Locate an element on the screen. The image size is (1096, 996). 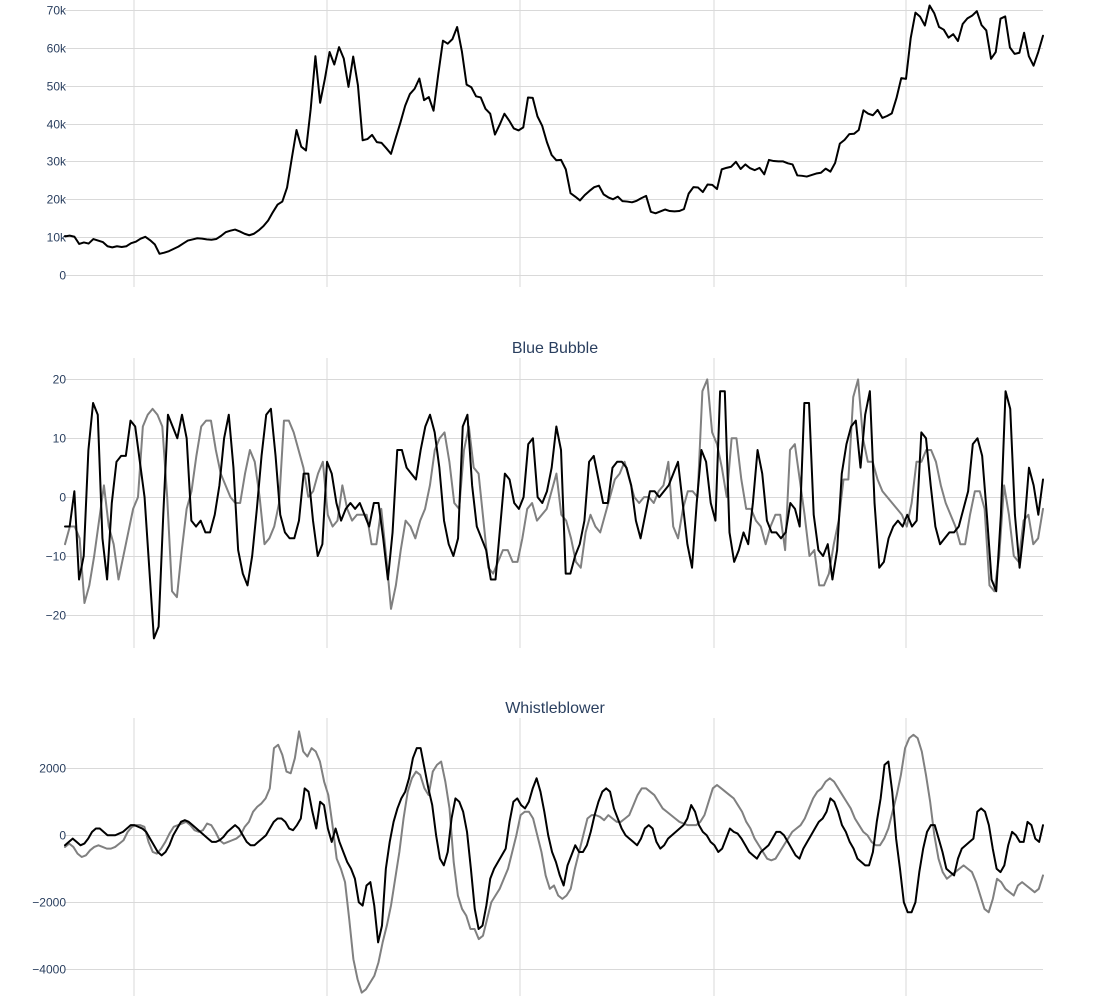
y-tick-label: 20k is located at coordinates (57, 200).